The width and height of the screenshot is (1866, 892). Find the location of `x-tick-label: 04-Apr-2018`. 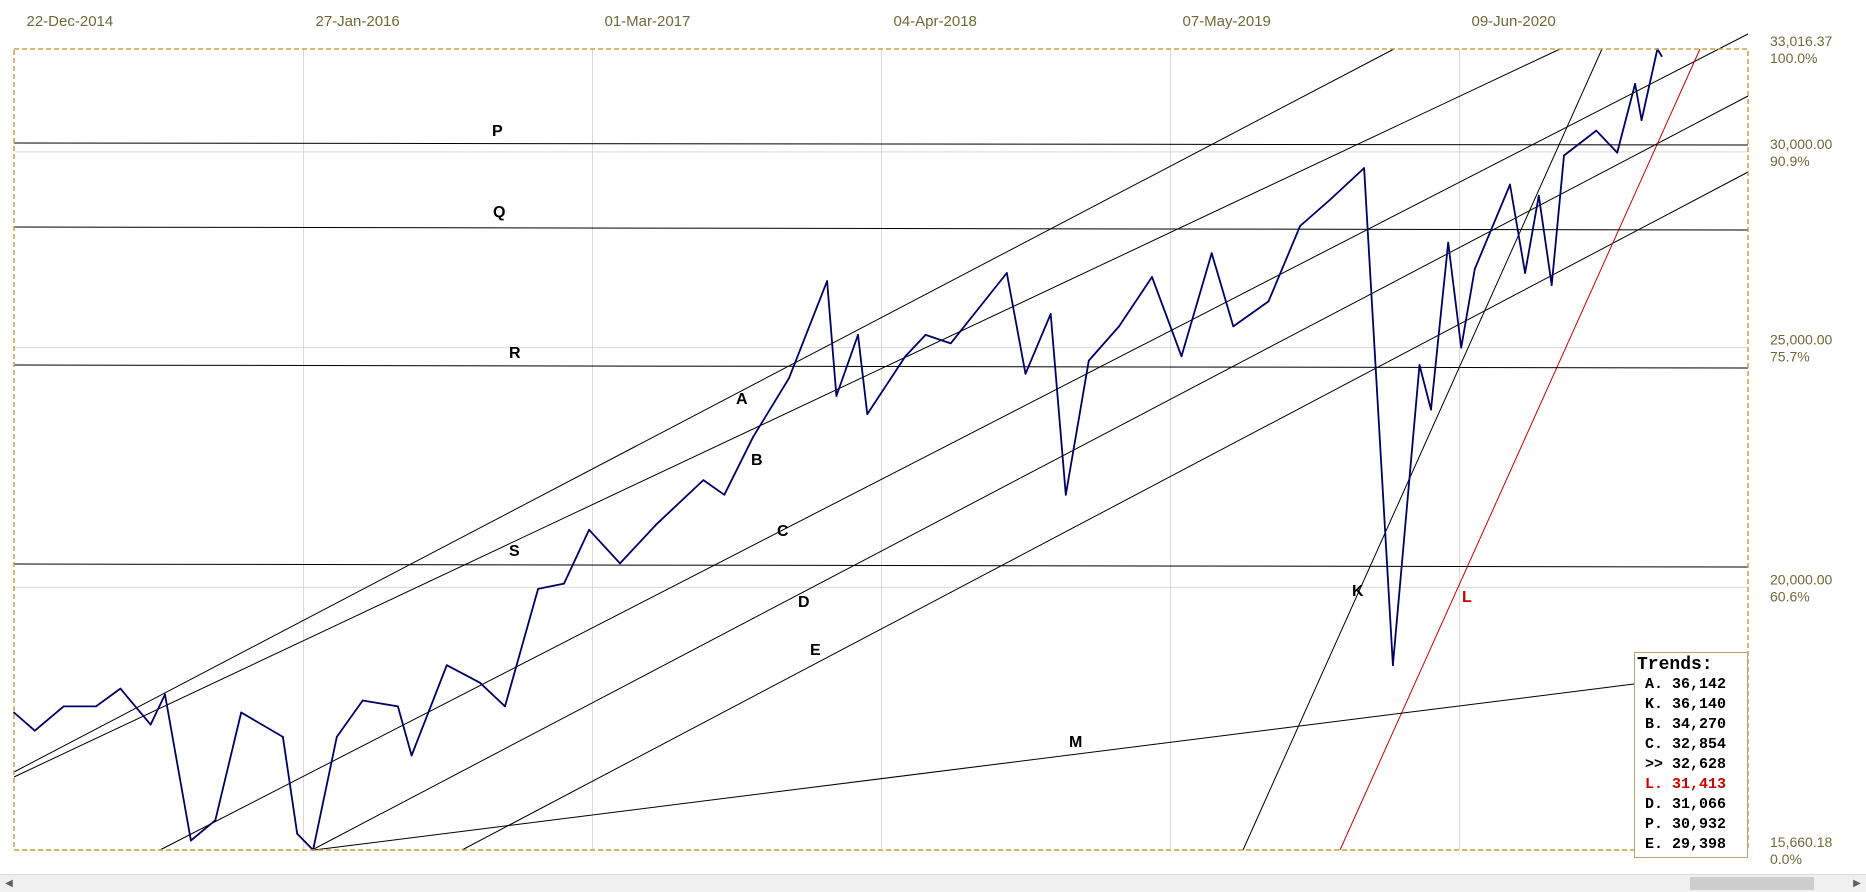

x-tick-label: 04-Apr-2018 is located at coordinates (935, 21).